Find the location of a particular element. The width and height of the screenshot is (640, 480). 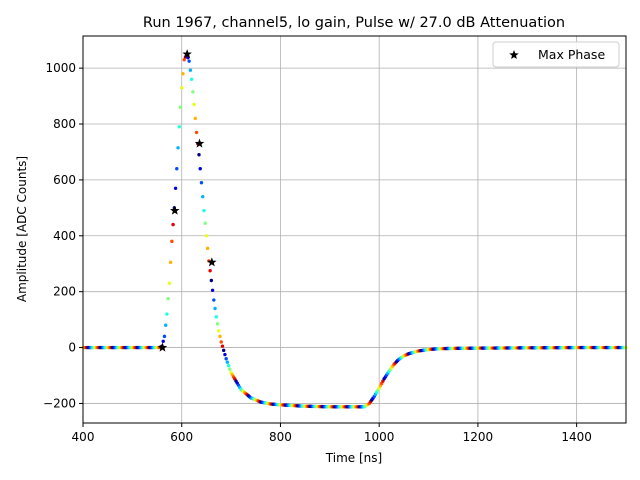

y-tick-label: 200 is located at coordinates (64, 292).